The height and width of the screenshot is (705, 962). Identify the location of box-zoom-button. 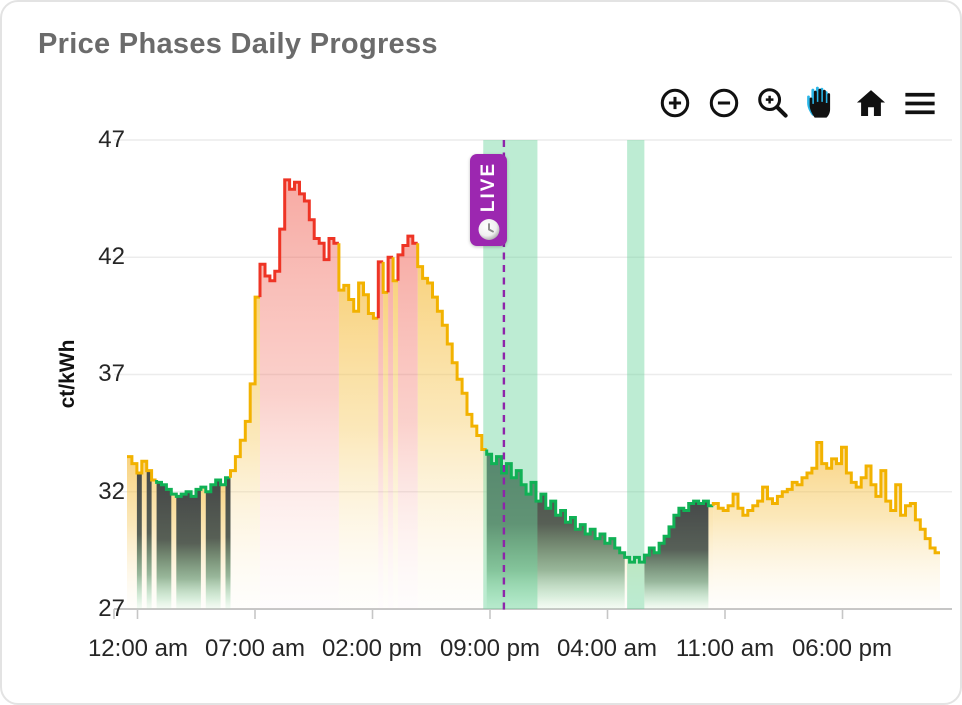
(773, 103).